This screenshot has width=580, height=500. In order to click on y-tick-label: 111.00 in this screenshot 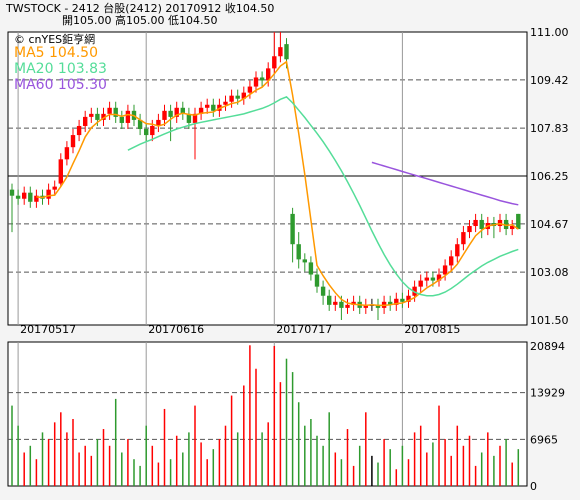, I will do `click(549, 32)`.